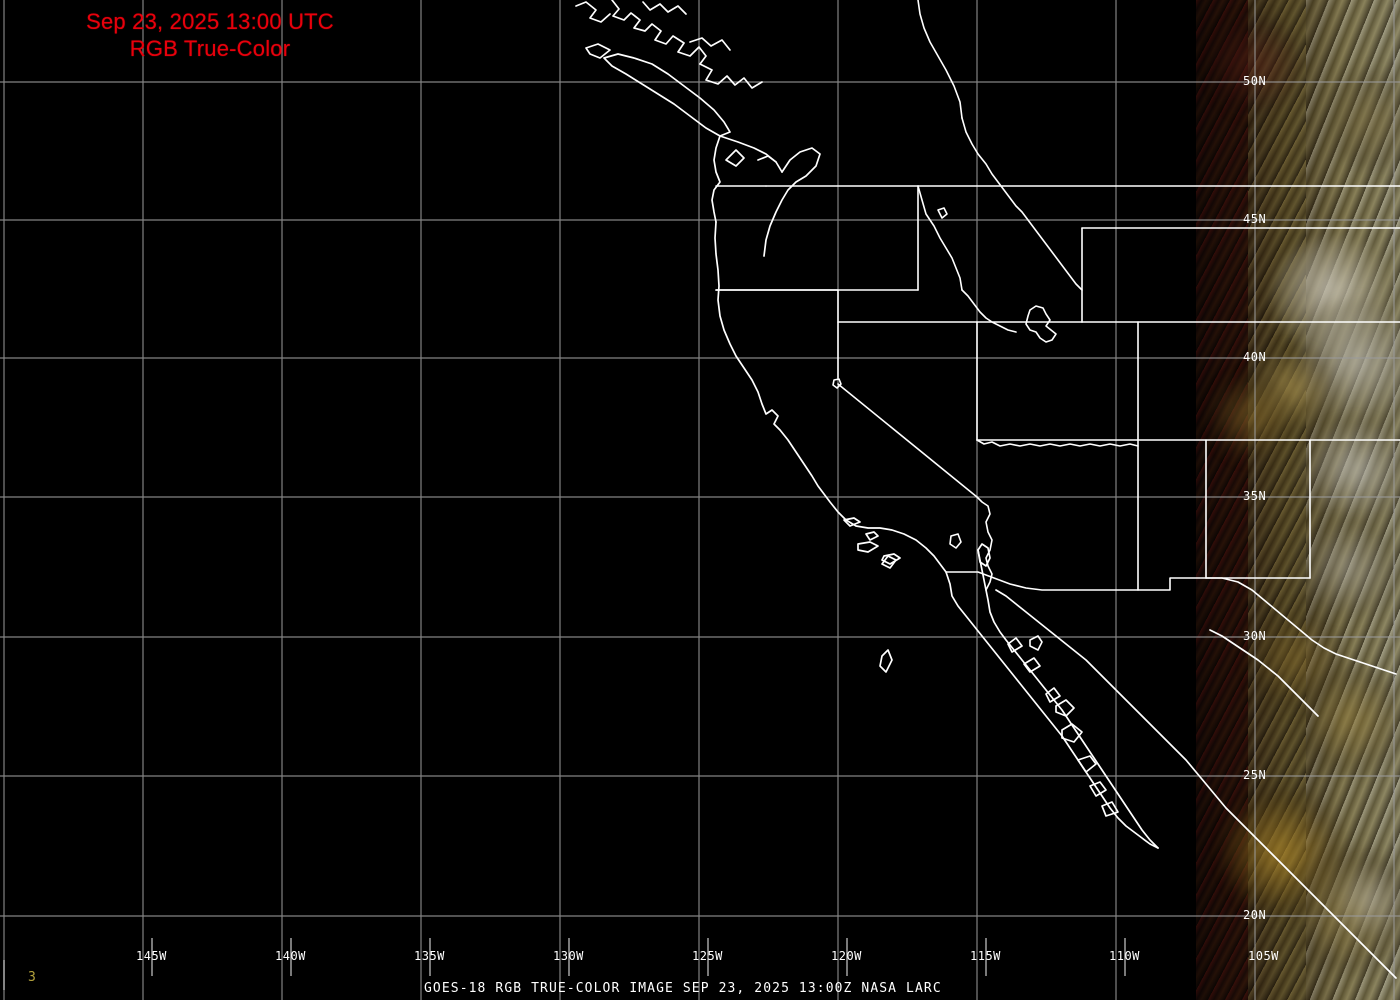 The height and width of the screenshot is (1000, 1400). What do you see at coordinates (1255, 81) in the screenshot?
I see `lat-label-50n: 50N` at bounding box center [1255, 81].